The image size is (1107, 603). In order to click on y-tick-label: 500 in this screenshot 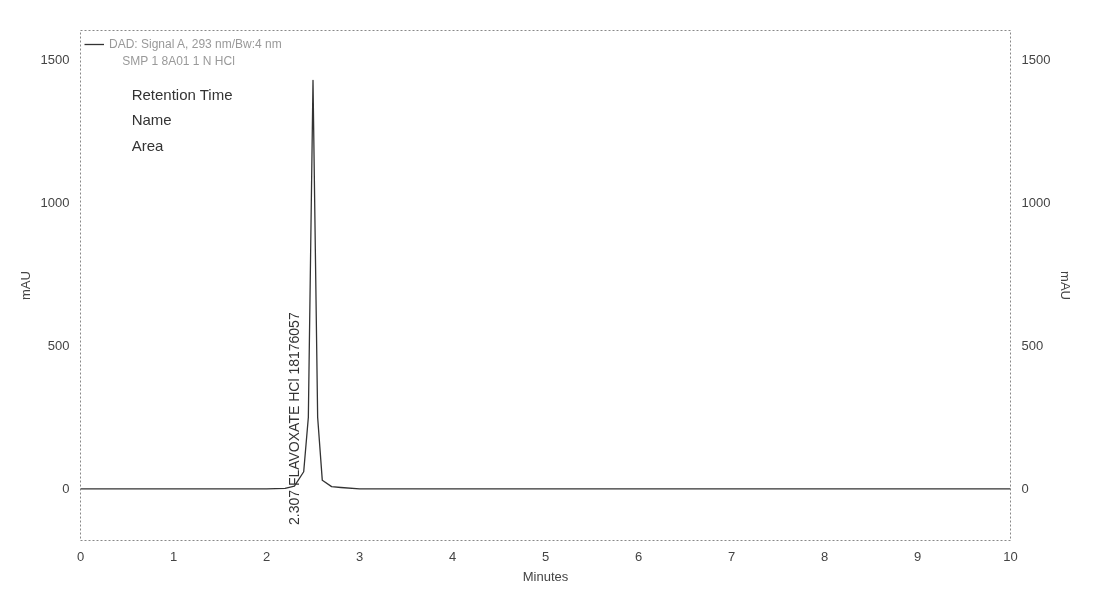, I will do `click(58, 346)`.